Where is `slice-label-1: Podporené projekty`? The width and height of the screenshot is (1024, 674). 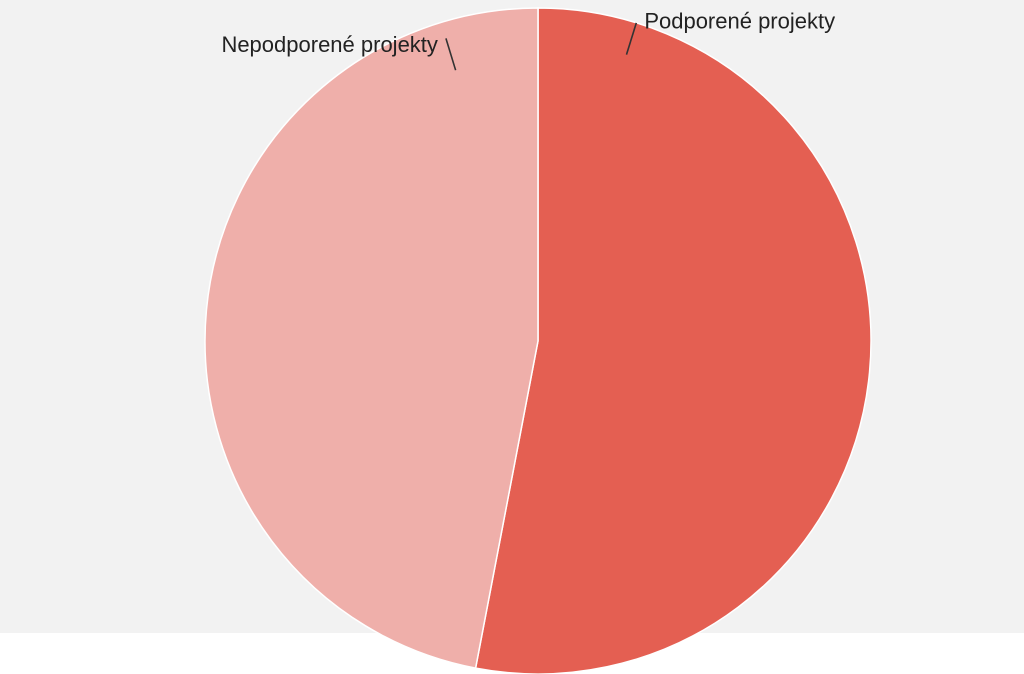
slice-label-1: Podporené projekty is located at coordinates (739, 21).